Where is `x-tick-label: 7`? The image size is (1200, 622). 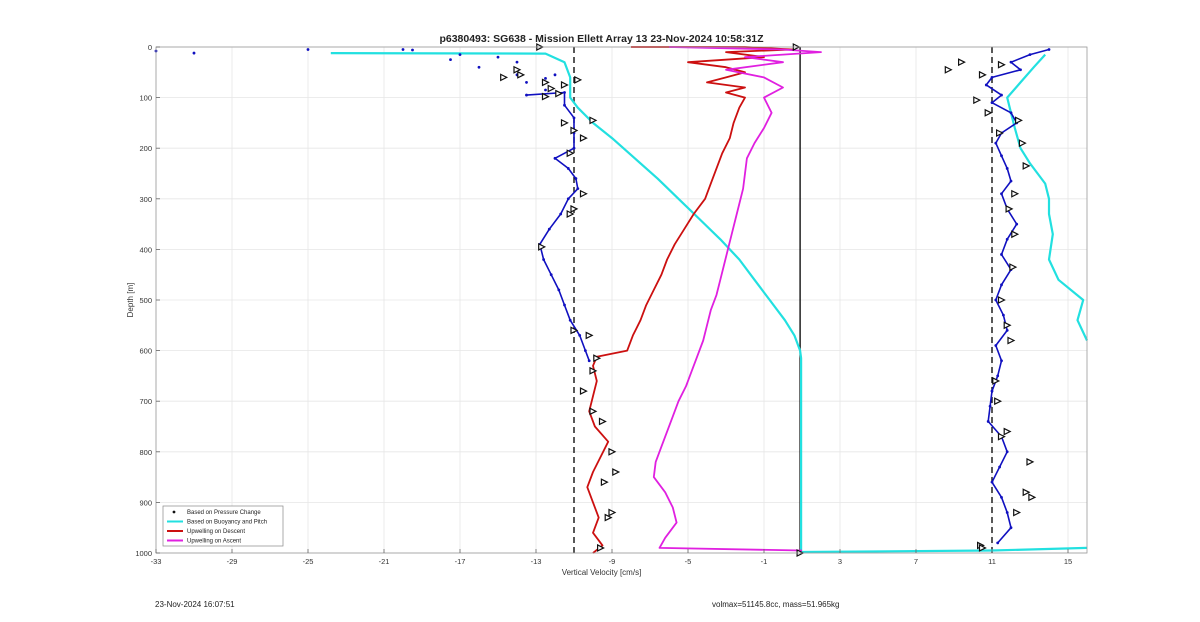 x-tick-label: 7 is located at coordinates (916, 561).